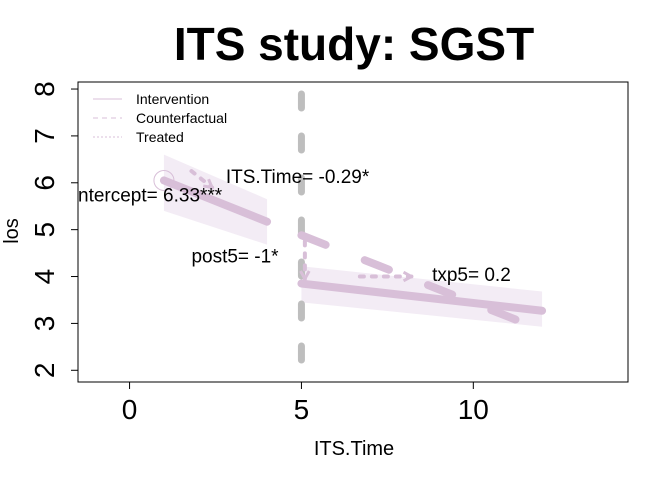  Describe the element at coordinates (164, 180) in the screenshot. I see `data-point` at that location.